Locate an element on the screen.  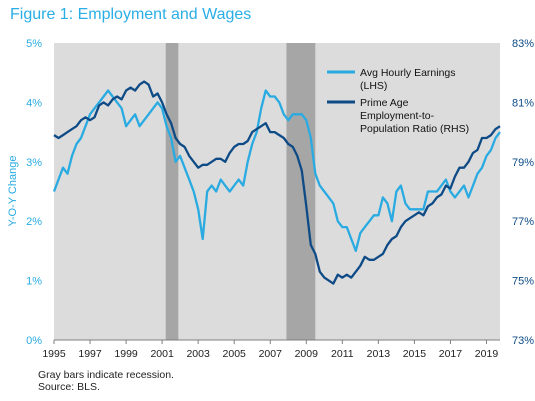
x-tick-label: 2013 is located at coordinates (379, 354).